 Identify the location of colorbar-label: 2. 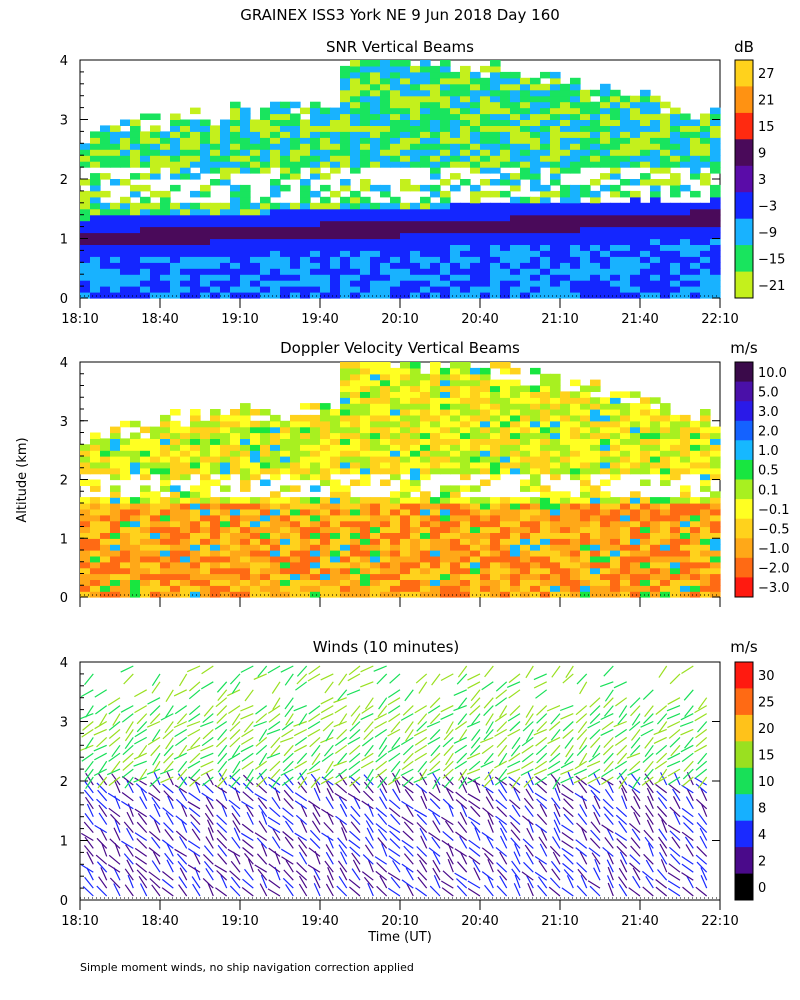
(762, 861).